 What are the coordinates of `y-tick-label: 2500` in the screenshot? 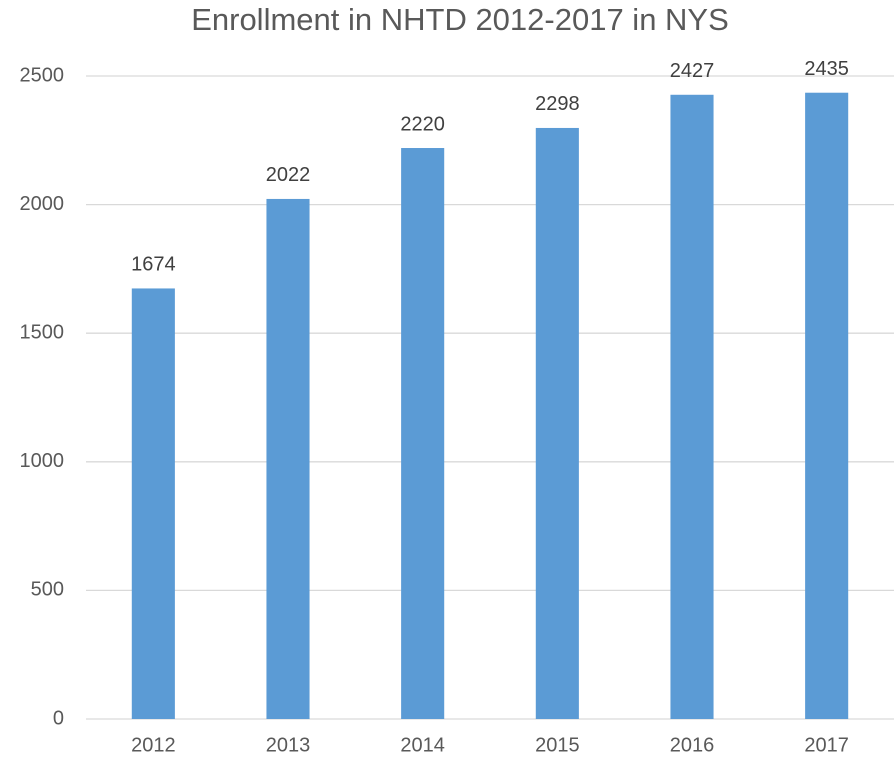 It's located at (42, 75).